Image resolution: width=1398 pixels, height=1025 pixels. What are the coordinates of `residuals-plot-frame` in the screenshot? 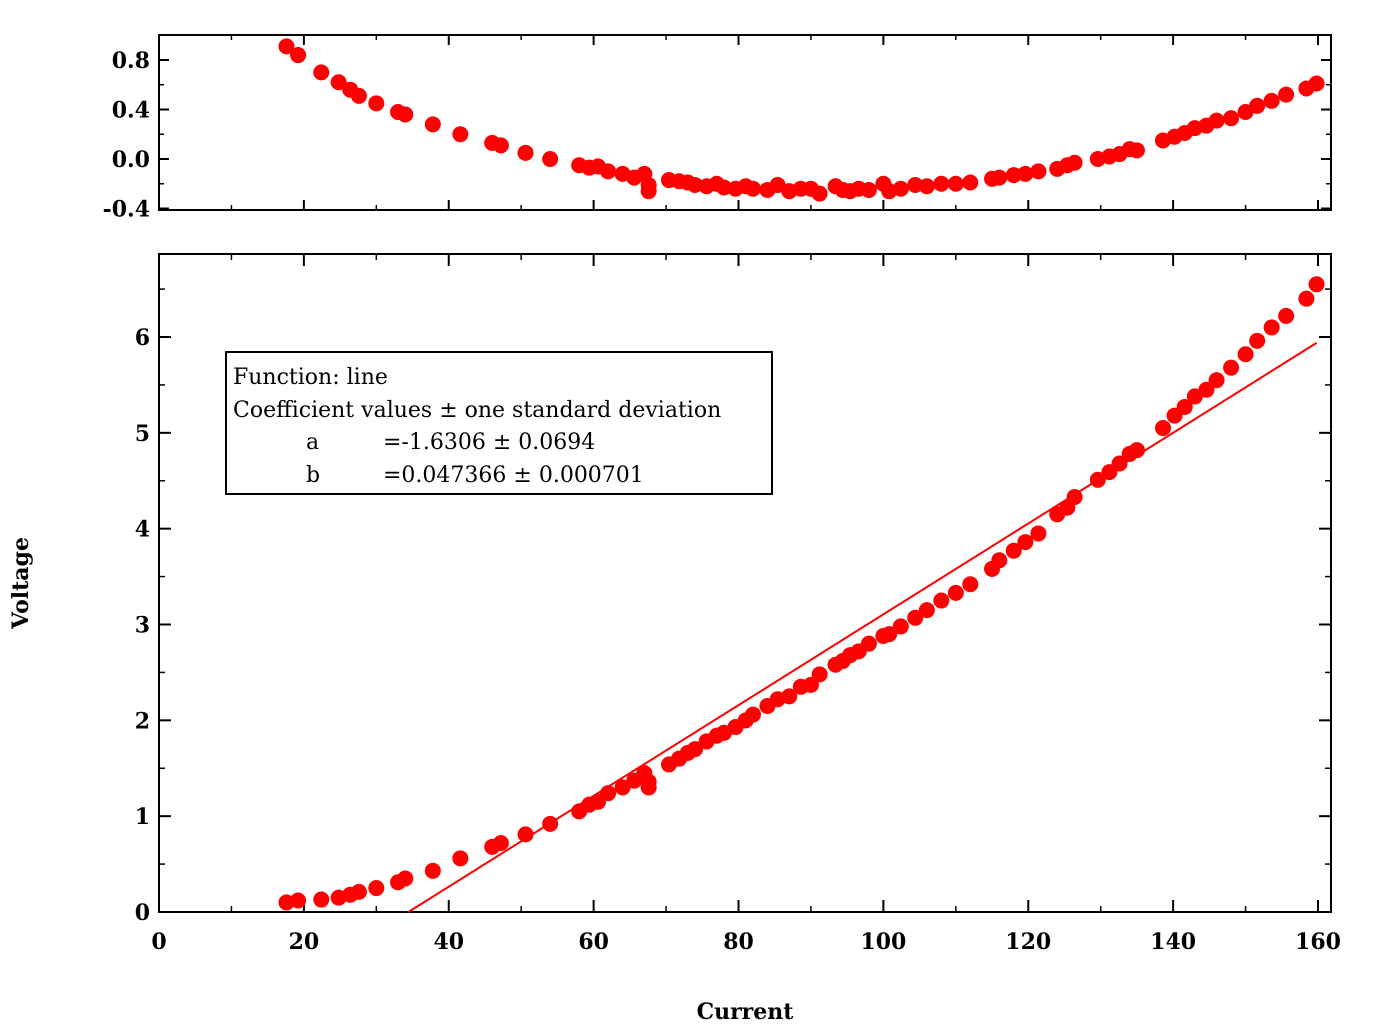 It's located at (745, 122).